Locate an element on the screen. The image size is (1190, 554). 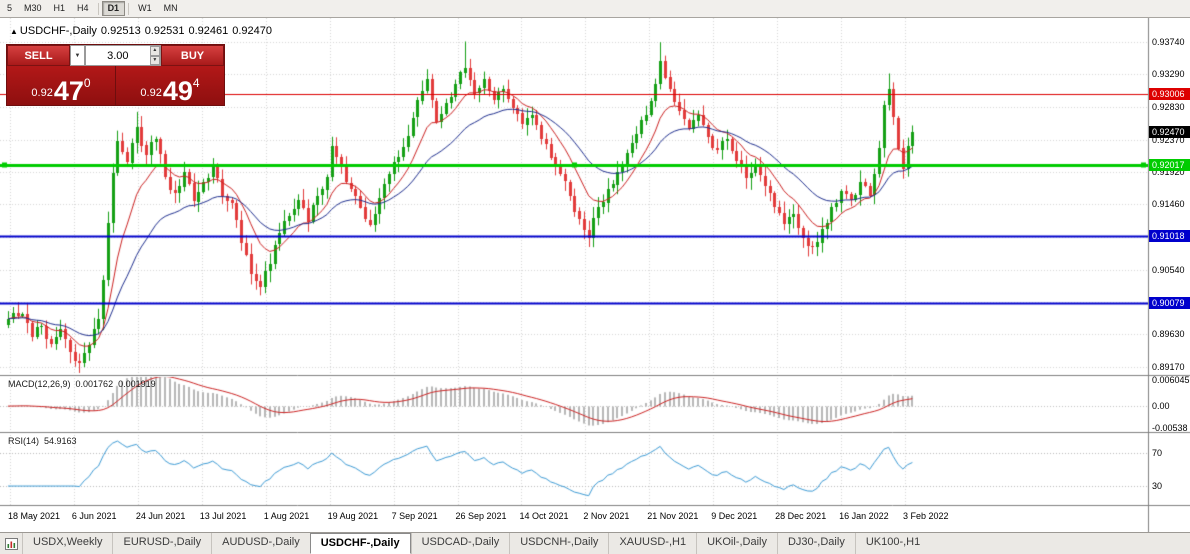
chart-tab-eurusd-daily: EURUSD-,Daily is located at coordinates (161, 543).